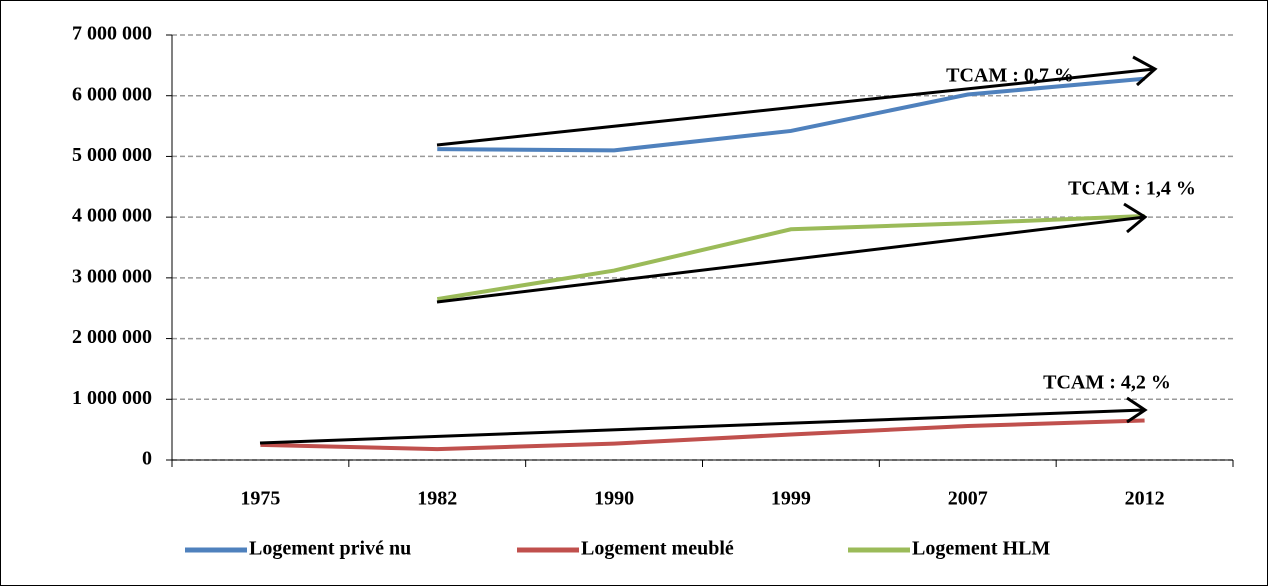 This screenshot has height=587, width=1269. I want to click on annotation: TCAM : 1,4 %, so click(1132, 189).